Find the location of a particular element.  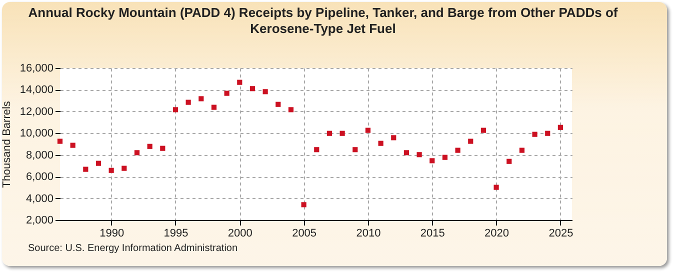

x-tick-label: 2015 is located at coordinates (432, 234).